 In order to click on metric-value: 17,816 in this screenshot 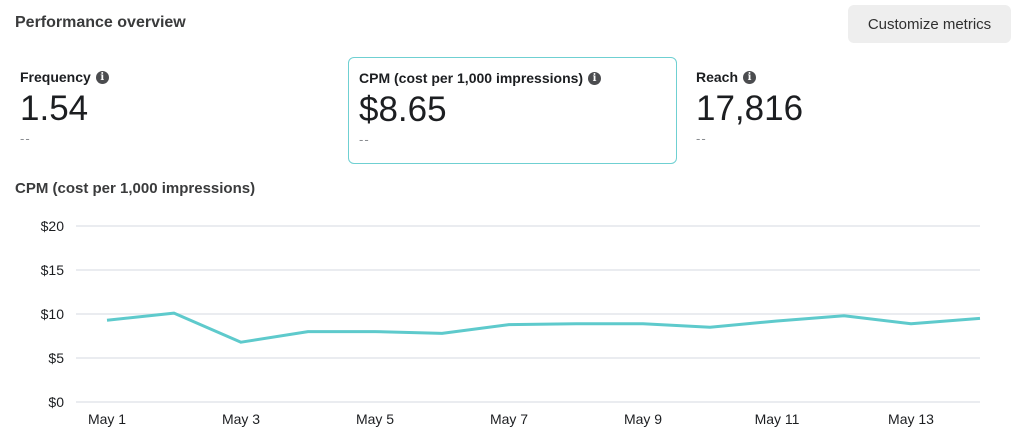, I will do `click(750, 108)`.